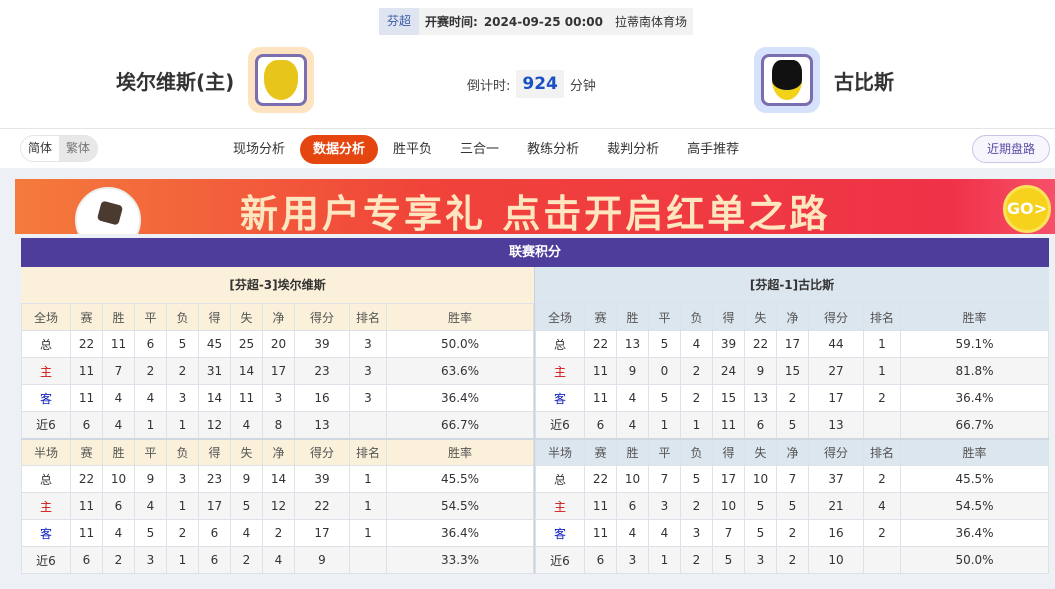 This screenshot has width=1055, height=589. I want to click on cell, so click(368, 425).